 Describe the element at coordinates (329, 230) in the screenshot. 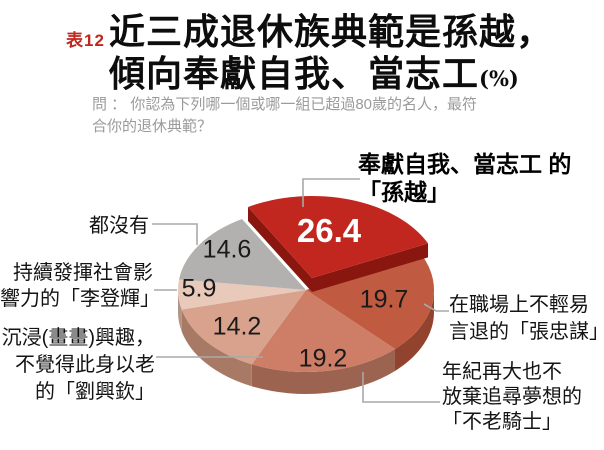

I see `value-sun-yue: 26.4` at that location.